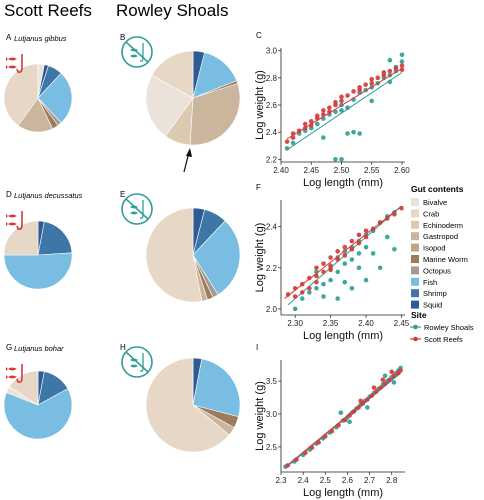 This screenshot has width=484, height=500. I want to click on x-tick-label: 2.50, so click(342, 170).